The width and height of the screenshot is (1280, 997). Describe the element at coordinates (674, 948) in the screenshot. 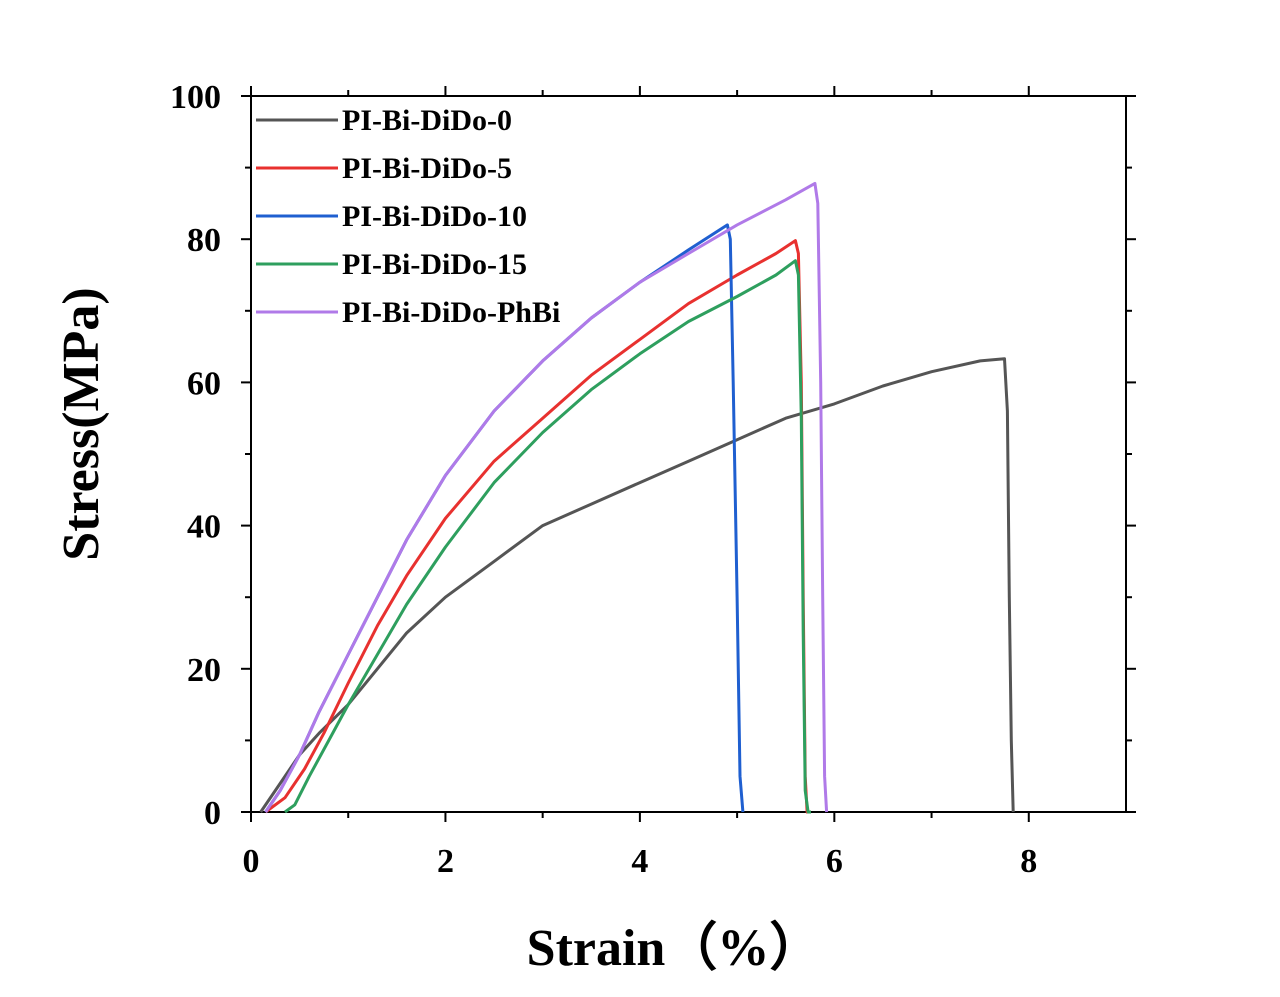

I see `x-axis-title: Strain（%）` at that location.